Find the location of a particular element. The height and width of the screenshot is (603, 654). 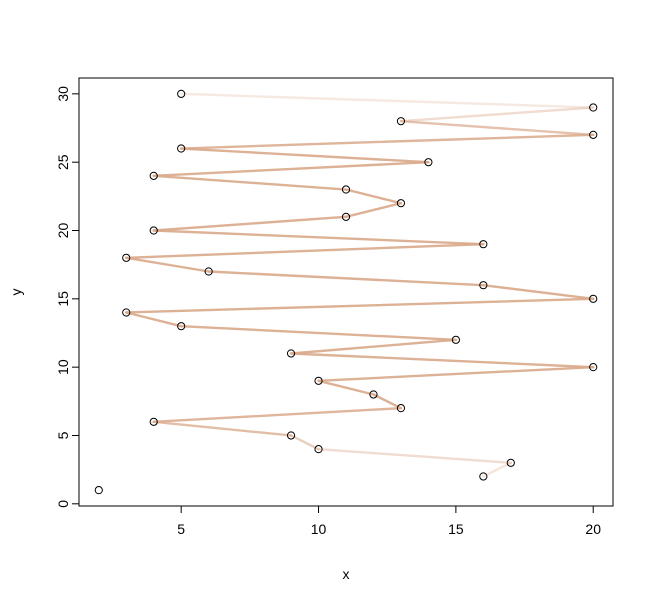

x-axis: 5 10 15 20 is located at coordinates (389, 521).